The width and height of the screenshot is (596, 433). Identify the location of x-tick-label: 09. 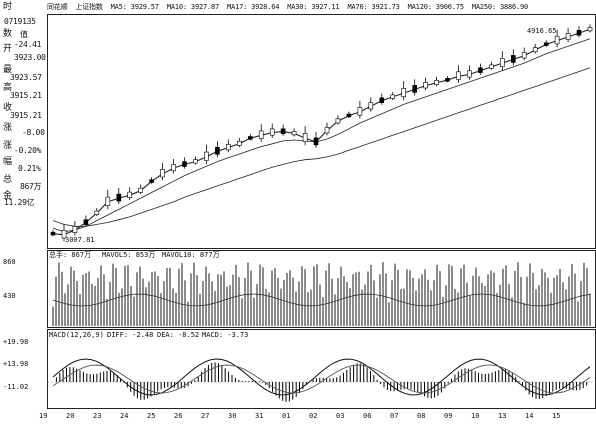
(448, 416).